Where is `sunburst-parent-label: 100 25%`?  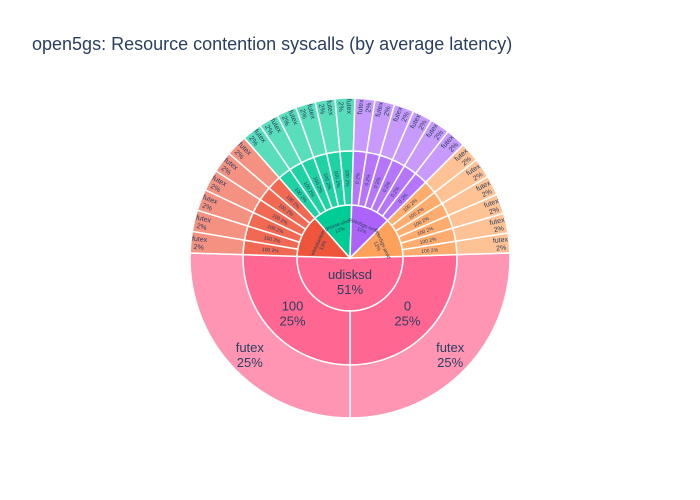
sunburst-parent-label: 100 25% is located at coordinates (293, 314).